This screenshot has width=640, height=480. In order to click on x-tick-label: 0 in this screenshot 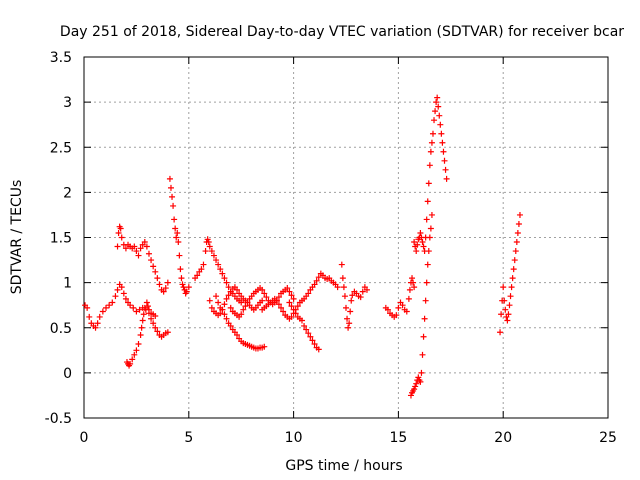, I will do `click(84, 438)`.